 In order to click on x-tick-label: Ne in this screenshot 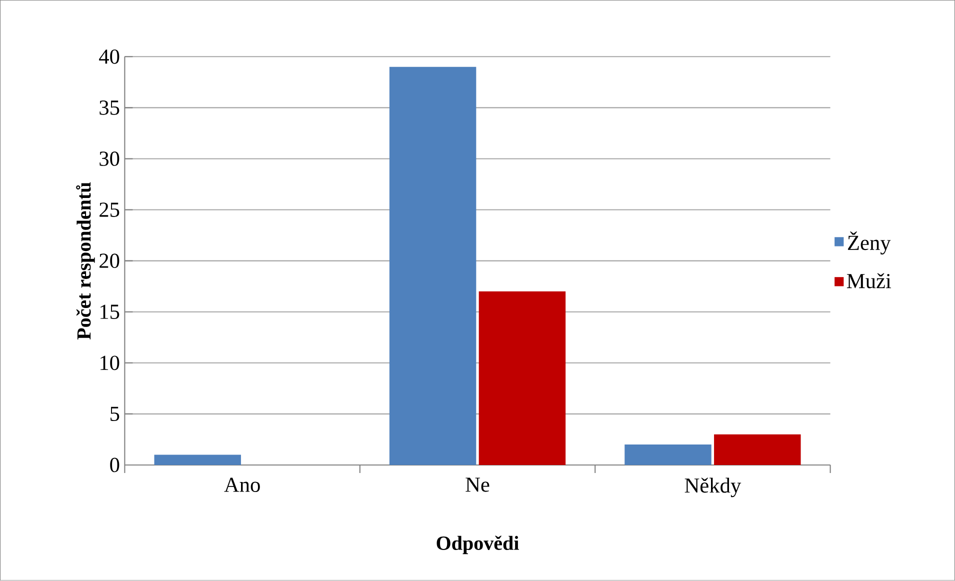, I will do `click(478, 485)`.